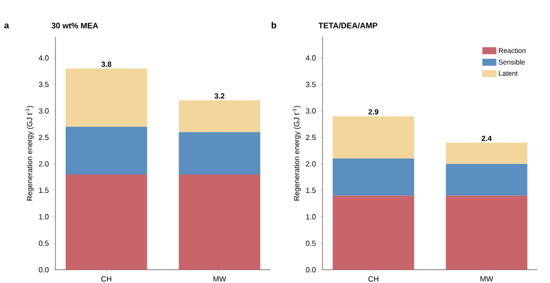  I want to click on text: a, so click(7, 25).